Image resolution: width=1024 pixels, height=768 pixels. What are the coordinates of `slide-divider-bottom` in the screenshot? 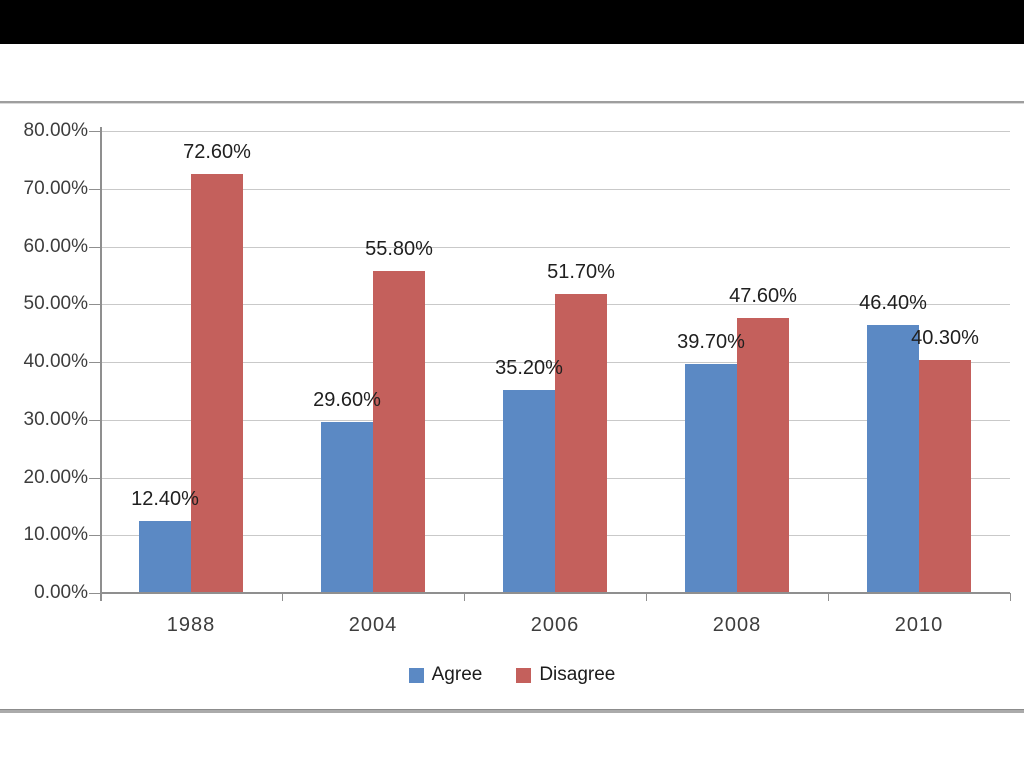 It's located at (512, 711).